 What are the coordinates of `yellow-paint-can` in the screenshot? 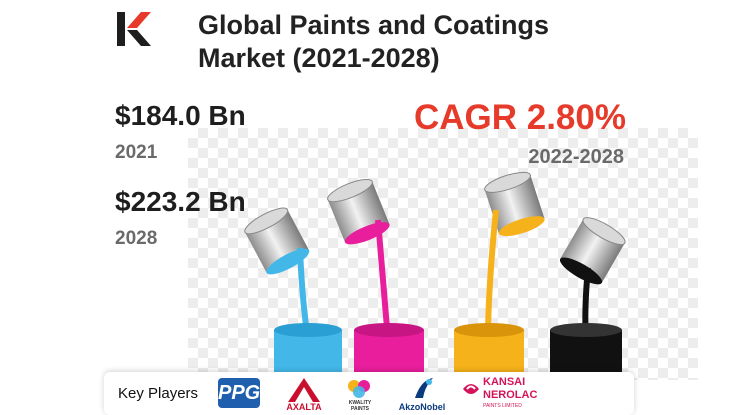 It's located at (499, 275).